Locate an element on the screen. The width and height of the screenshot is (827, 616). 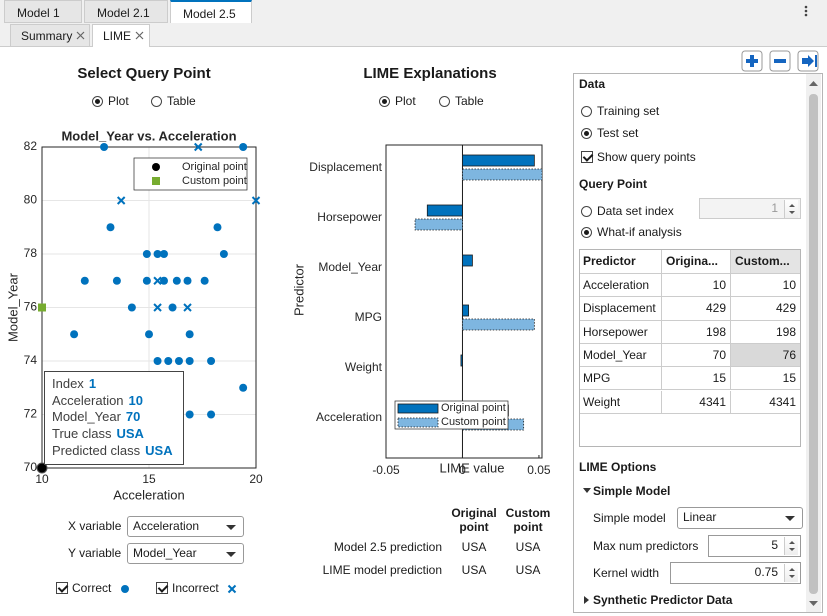
tab: Model 2.5 is located at coordinates (211, 11).